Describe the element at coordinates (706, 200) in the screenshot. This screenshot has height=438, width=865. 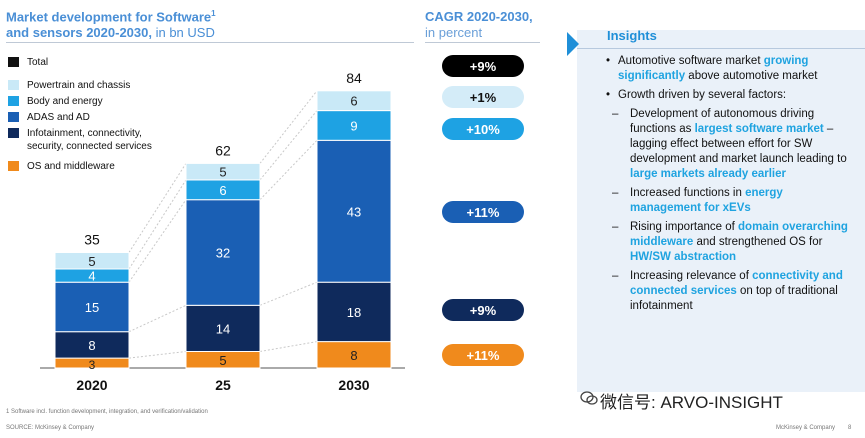
I see `insight-highlight: energy management for xEVs` at that location.